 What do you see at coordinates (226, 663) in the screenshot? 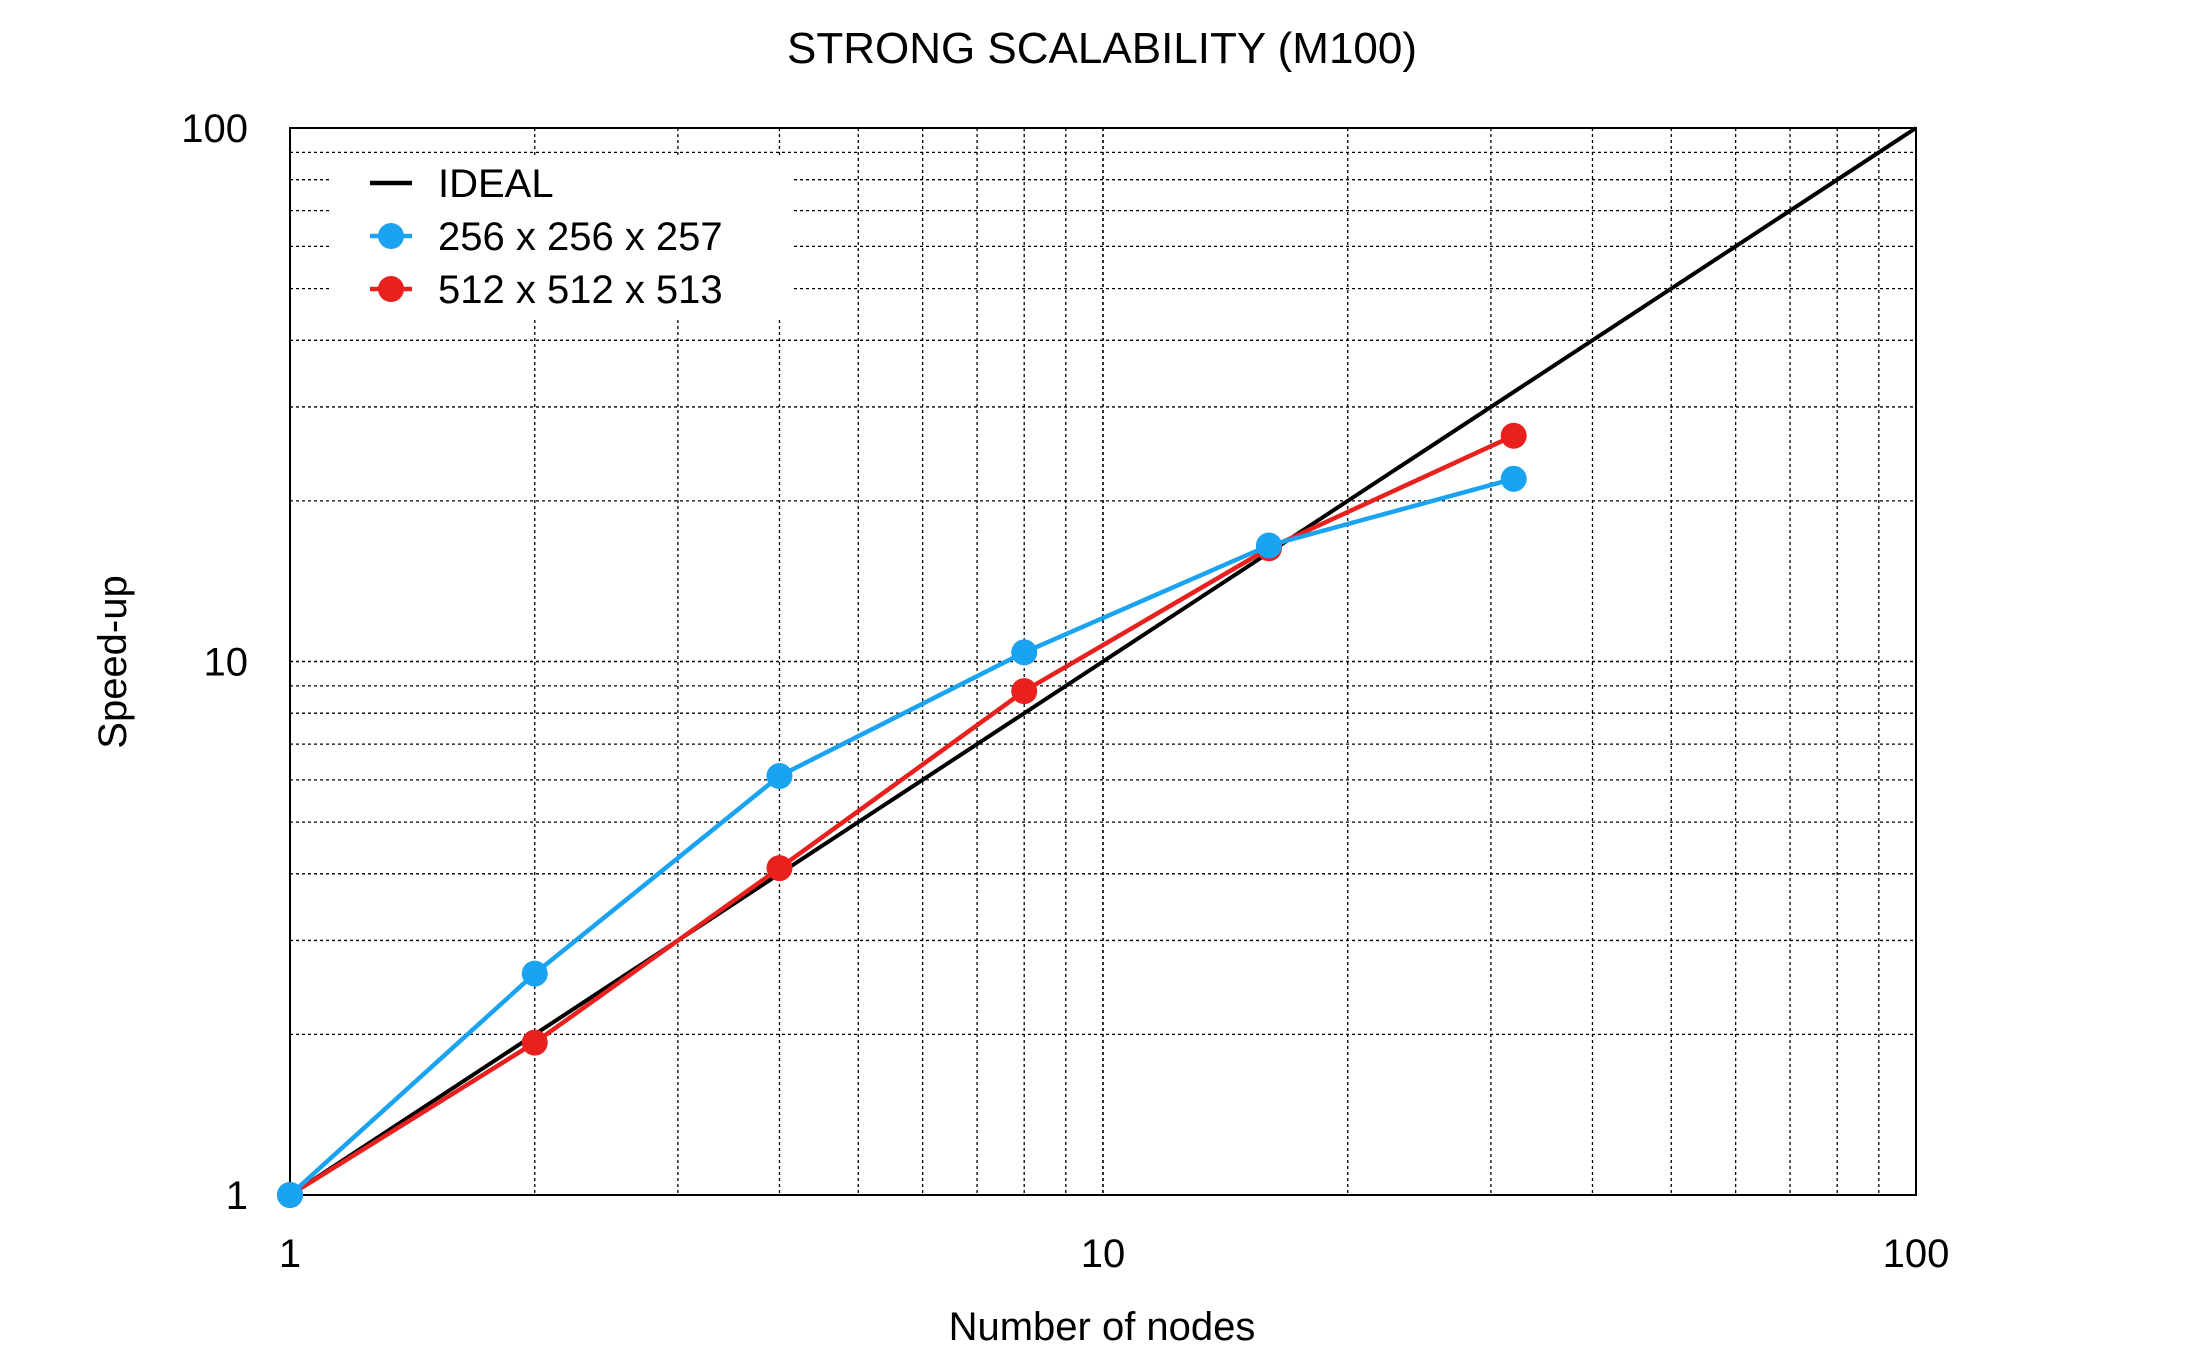
I see `y-tick-label: 10` at bounding box center [226, 663].